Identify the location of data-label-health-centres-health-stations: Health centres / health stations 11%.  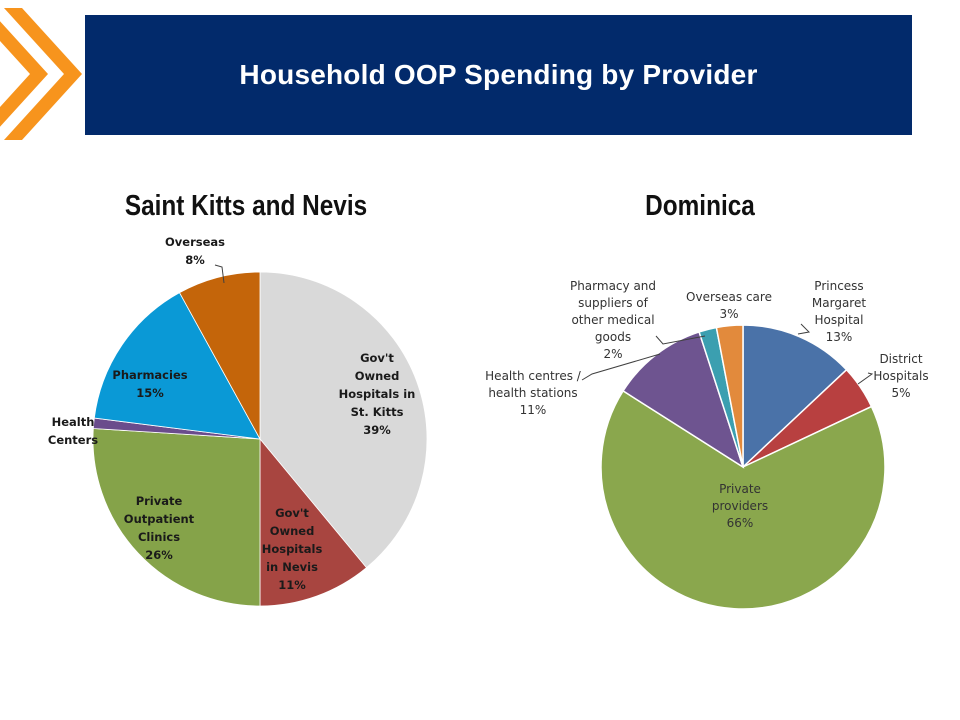
(533, 393).